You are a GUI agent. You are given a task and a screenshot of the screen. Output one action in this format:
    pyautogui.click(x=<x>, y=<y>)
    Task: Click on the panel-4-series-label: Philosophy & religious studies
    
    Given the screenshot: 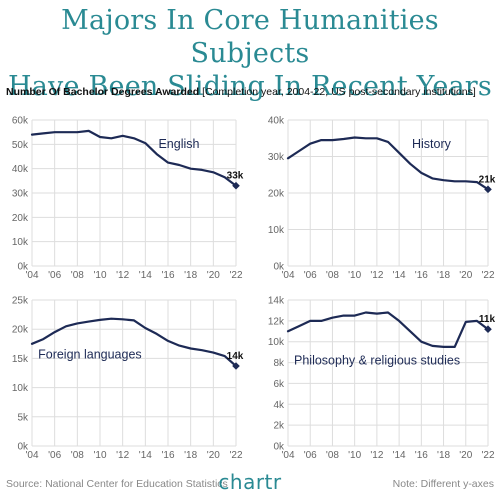 What is the action you would take?
    pyautogui.click(x=377, y=360)
    